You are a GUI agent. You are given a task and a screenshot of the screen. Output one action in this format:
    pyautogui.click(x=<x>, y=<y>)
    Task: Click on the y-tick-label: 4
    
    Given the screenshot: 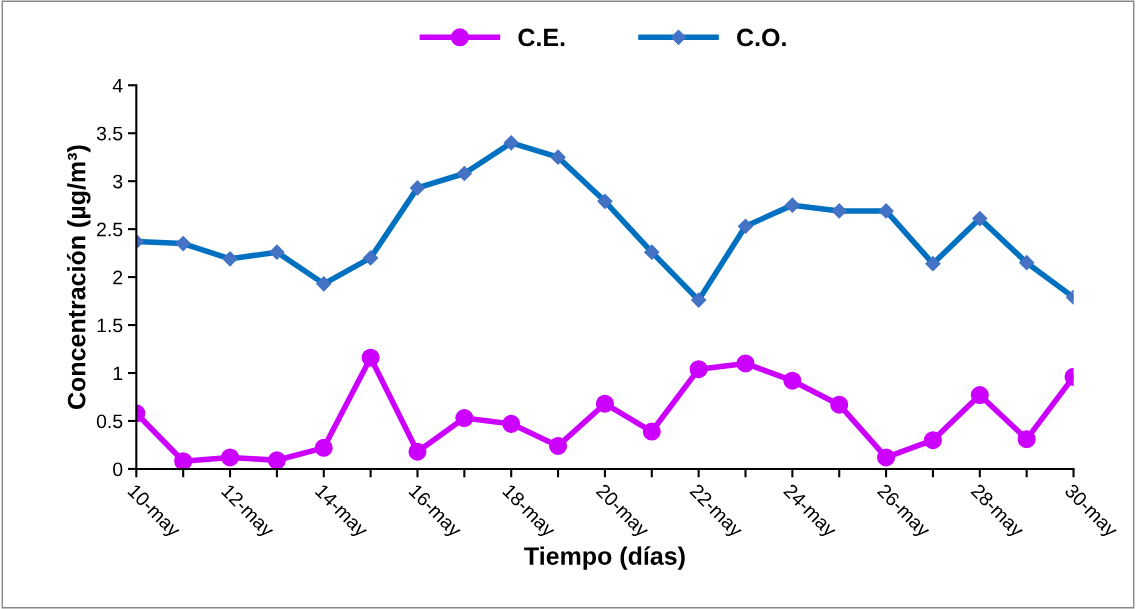 What is the action you would take?
    pyautogui.click(x=117, y=85)
    